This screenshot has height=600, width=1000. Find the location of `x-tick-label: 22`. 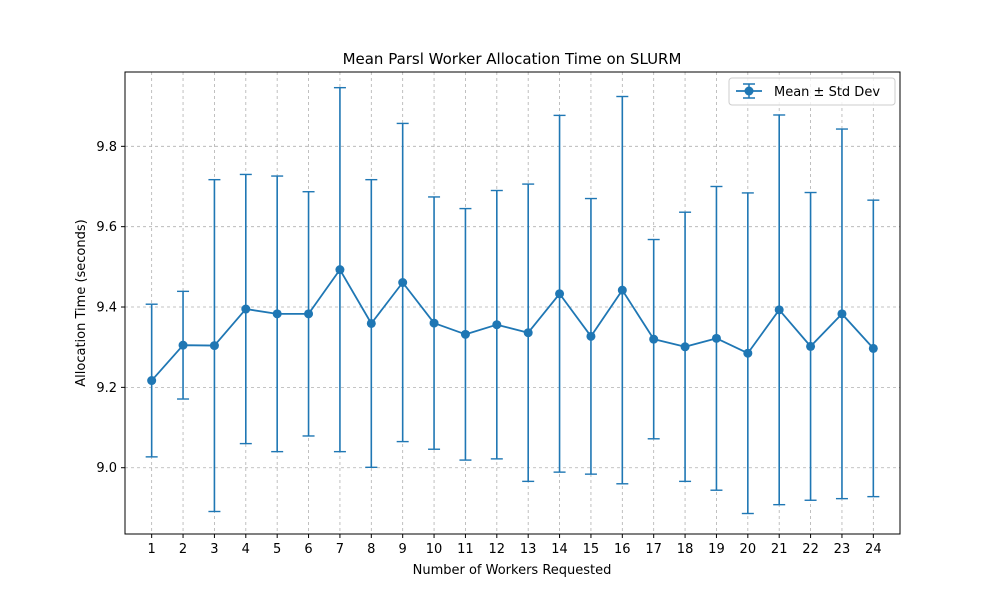

x-tick-label: 22 is located at coordinates (810, 549).